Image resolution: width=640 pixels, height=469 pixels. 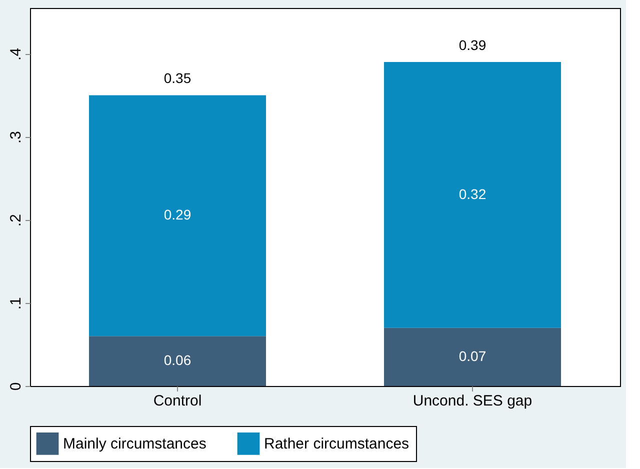 What do you see at coordinates (134, 444) in the screenshot?
I see `legend-label: Mainly circumstances` at bounding box center [134, 444].